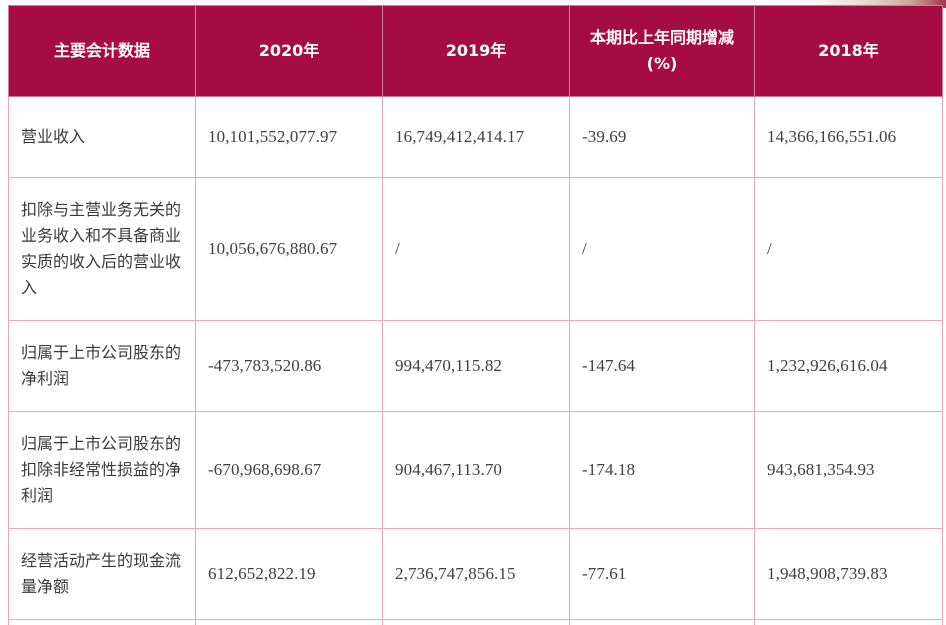 The width and height of the screenshot is (946, 625). Describe the element at coordinates (289, 574) in the screenshot. I see `value-2020: 612,652,822.19` at that location.